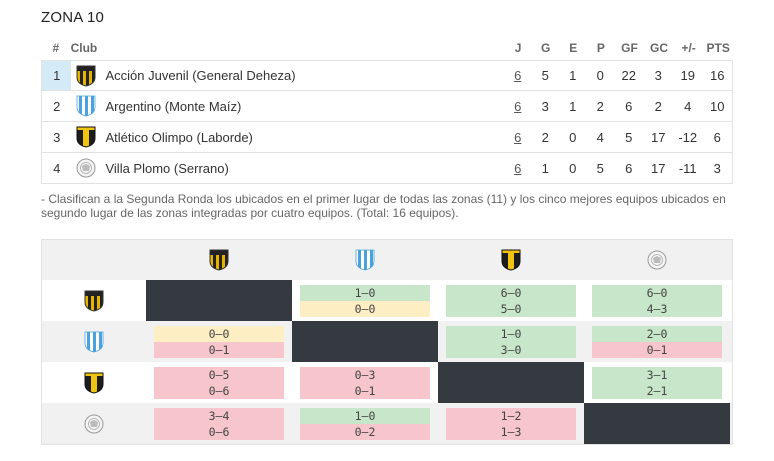  I want to click on header-pts: PTS, so click(718, 48).